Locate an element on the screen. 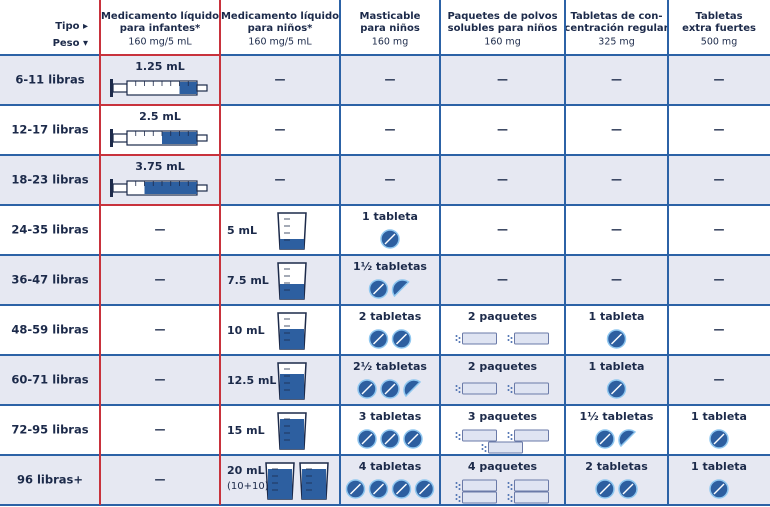  cell: 10 mL is located at coordinates (267, 331).